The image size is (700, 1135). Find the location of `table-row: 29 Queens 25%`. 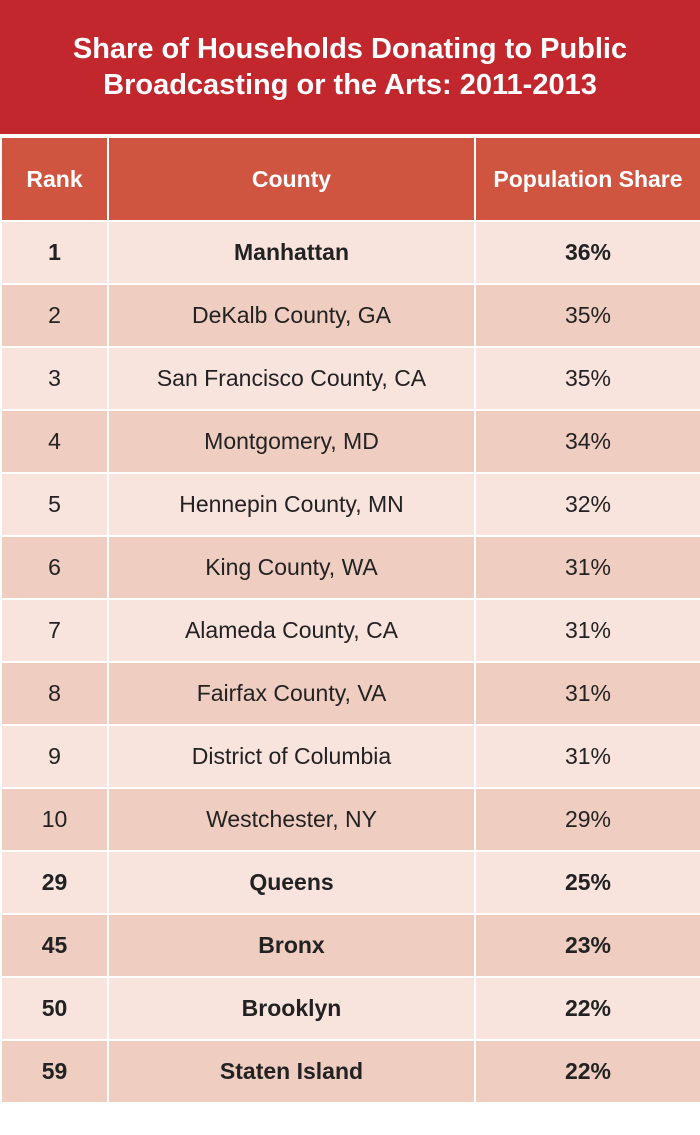

table-row: 29 Queens 25% is located at coordinates (350, 882).